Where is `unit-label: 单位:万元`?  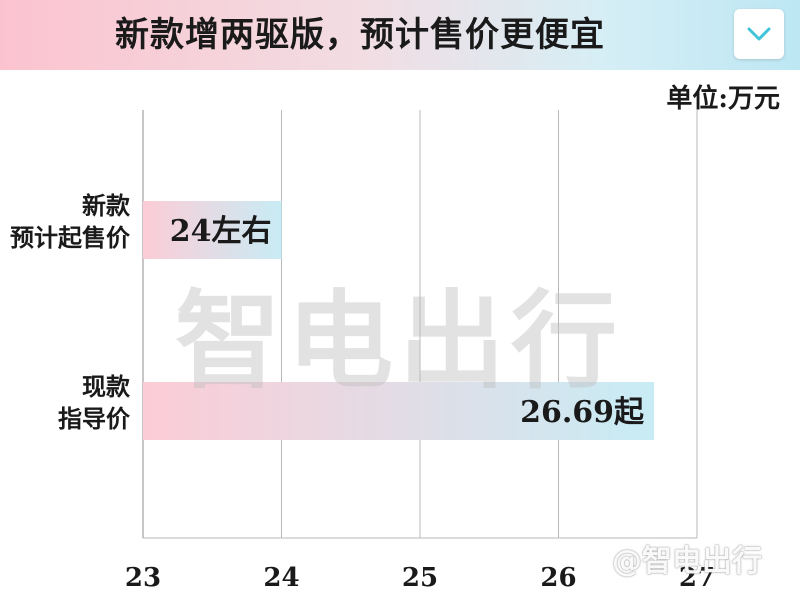 unit-label: 单位:万元 is located at coordinates (723, 99).